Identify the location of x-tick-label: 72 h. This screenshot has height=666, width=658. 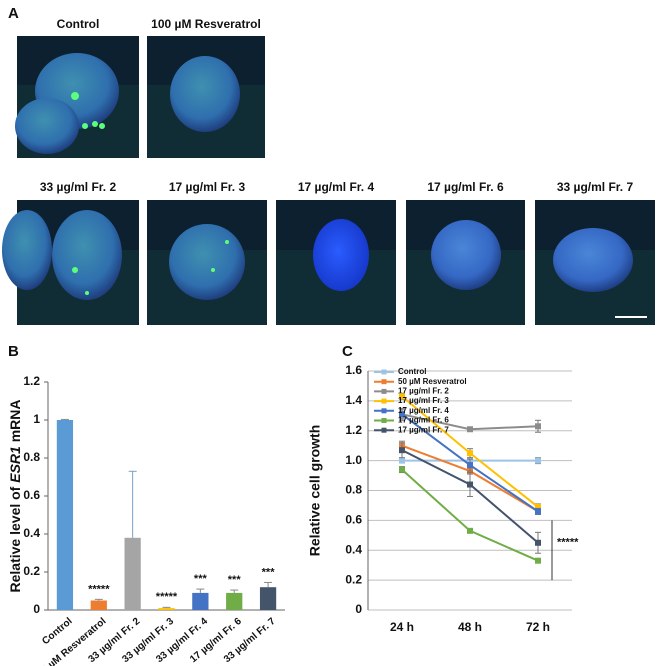
(538, 627).